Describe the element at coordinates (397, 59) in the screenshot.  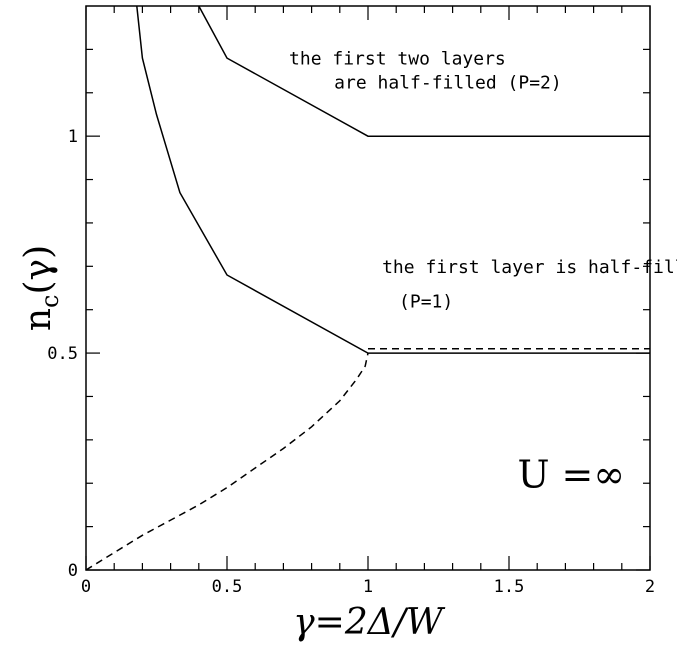
I see `annotation-1: the first two layers` at that location.